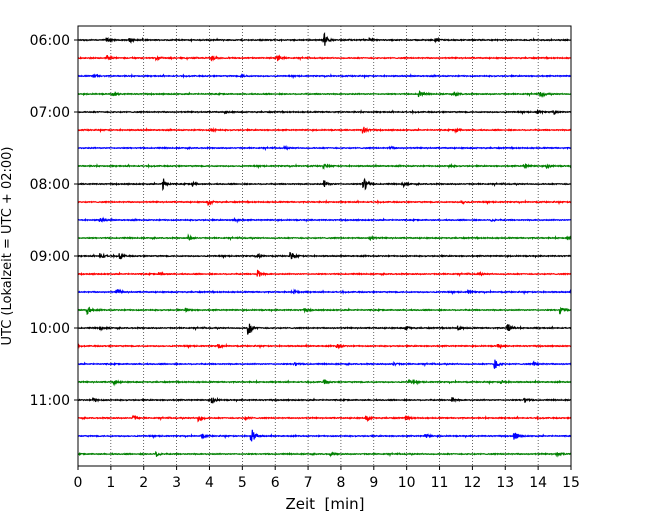 The width and height of the screenshot is (650, 520). What do you see at coordinates (275, 483) in the screenshot?
I see `x-tick-label: 6` at bounding box center [275, 483].